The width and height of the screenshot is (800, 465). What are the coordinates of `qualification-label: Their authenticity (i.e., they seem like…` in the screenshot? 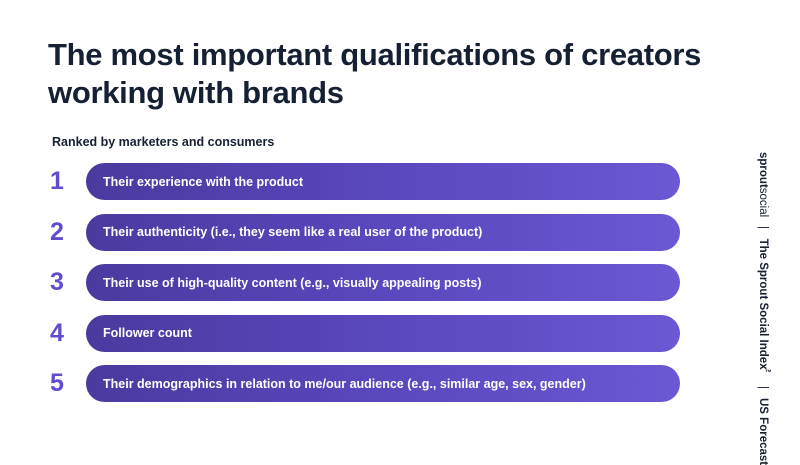 It's located at (293, 232).